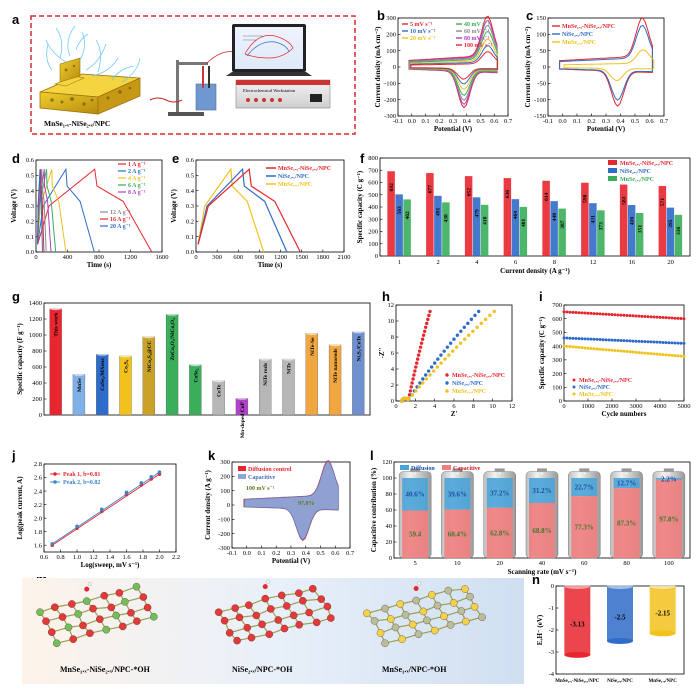 This screenshot has height=698, width=700. What do you see at coordinates (220, 390) in the screenshot?
I see `g-bar-label-7: CoTe` at bounding box center [220, 390].